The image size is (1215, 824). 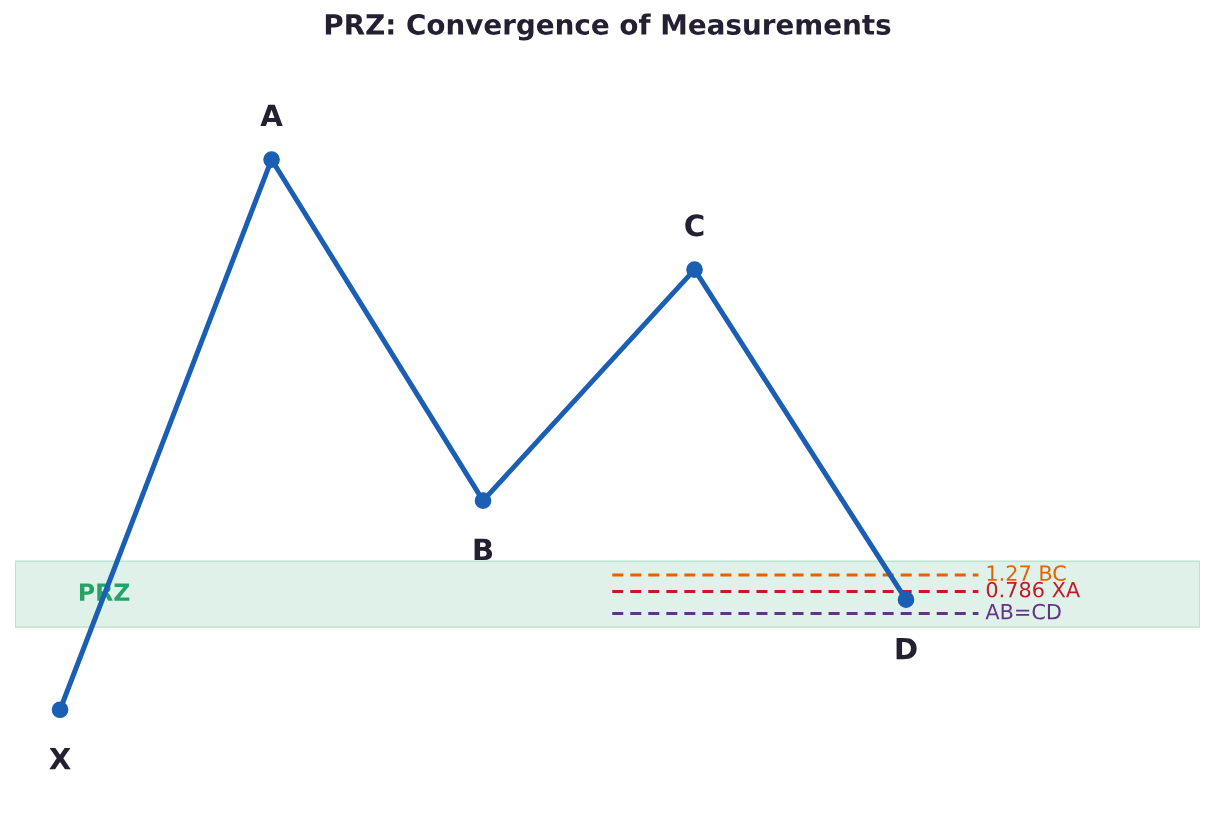 I want to click on annotation: A, so click(x=271, y=115).